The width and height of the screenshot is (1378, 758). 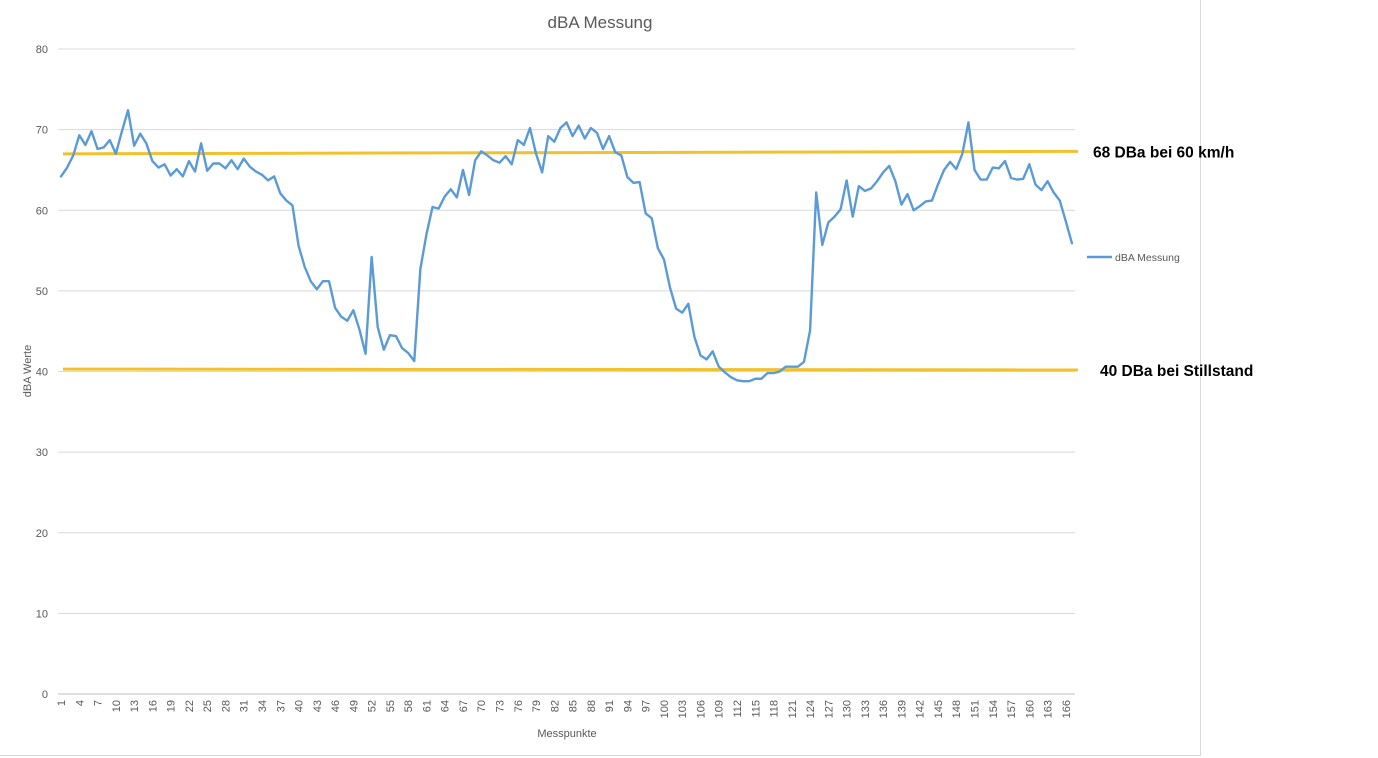 What do you see at coordinates (647, 706) in the screenshot?
I see `x-tick-label: 97` at bounding box center [647, 706].